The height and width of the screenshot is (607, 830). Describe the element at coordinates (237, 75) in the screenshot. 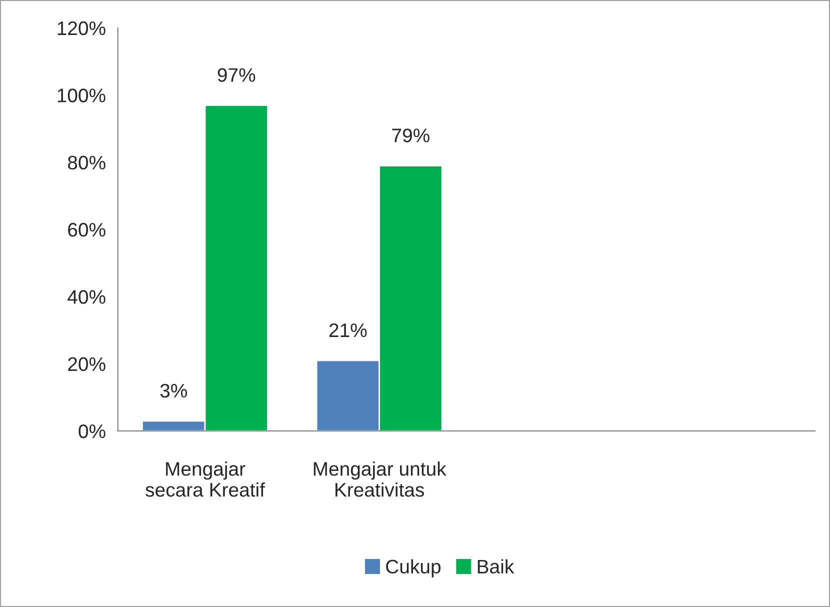

I see `data-label: 97%` at that location.